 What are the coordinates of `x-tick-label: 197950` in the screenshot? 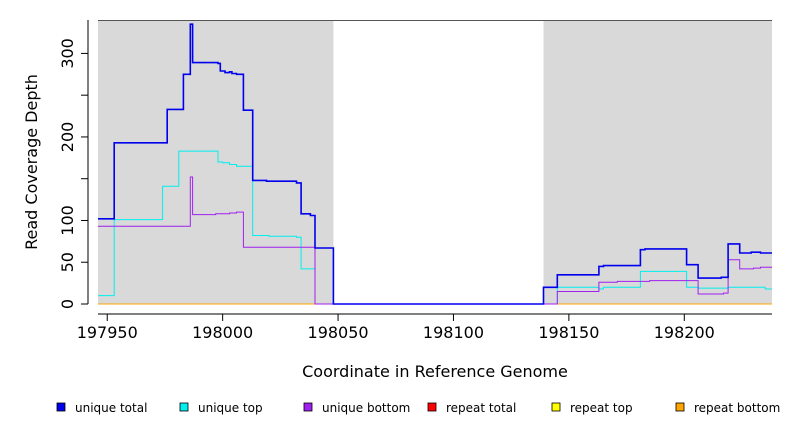 It's located at (107, 332).